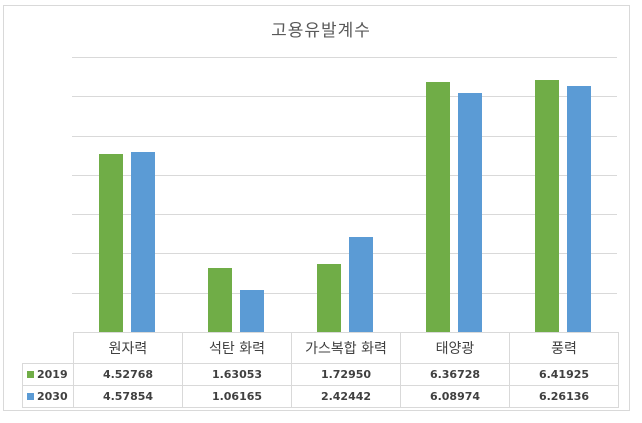 The height and width of the screenshot is (423, 642). Describe the element at coordinates (346, 374) in the screenshot. I see `table-cell: 1.72950` at that location.